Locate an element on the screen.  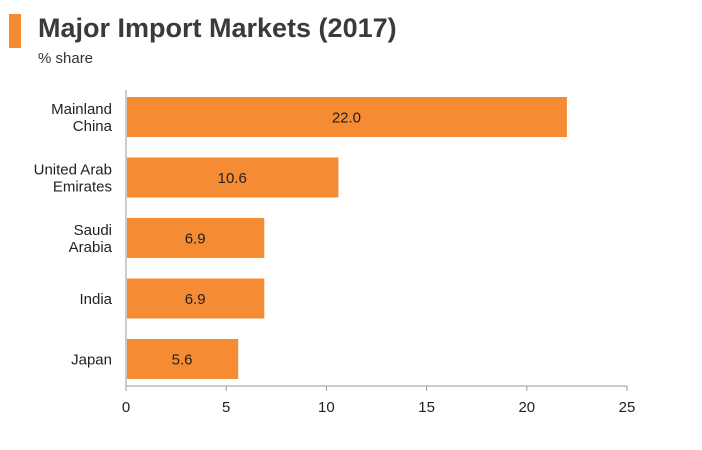
bar-value-label: 10.6 is located at coordinates (232, 178).